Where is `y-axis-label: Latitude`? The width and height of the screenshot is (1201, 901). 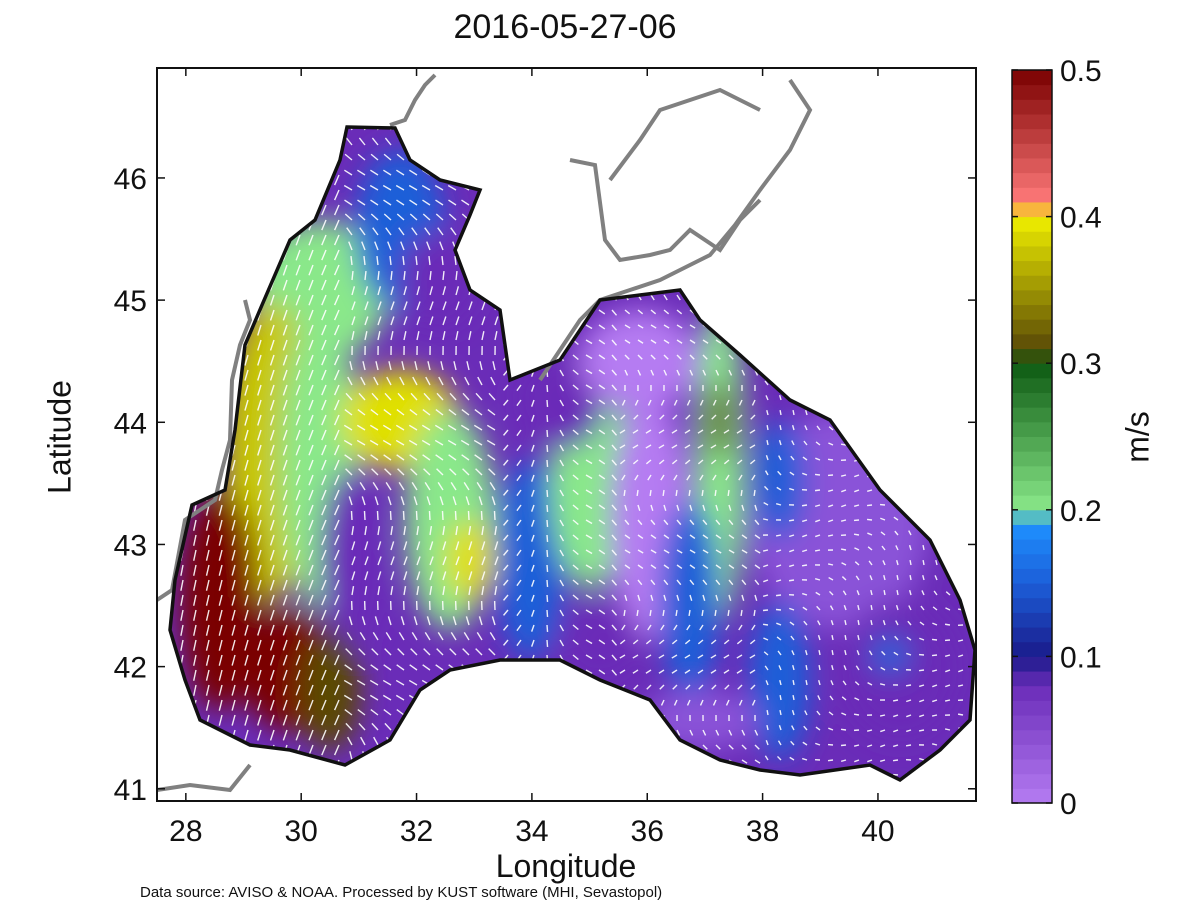
y-axis-label: Latitude is located at coordinates (59, 437).